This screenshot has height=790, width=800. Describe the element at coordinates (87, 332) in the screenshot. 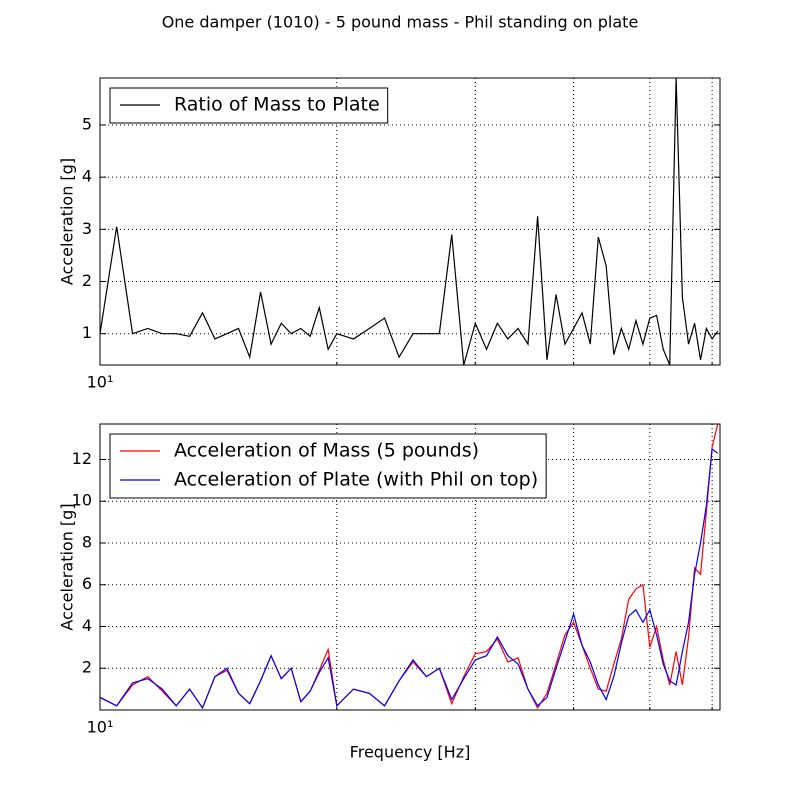

I see `y-tick-label: 1` at that location.